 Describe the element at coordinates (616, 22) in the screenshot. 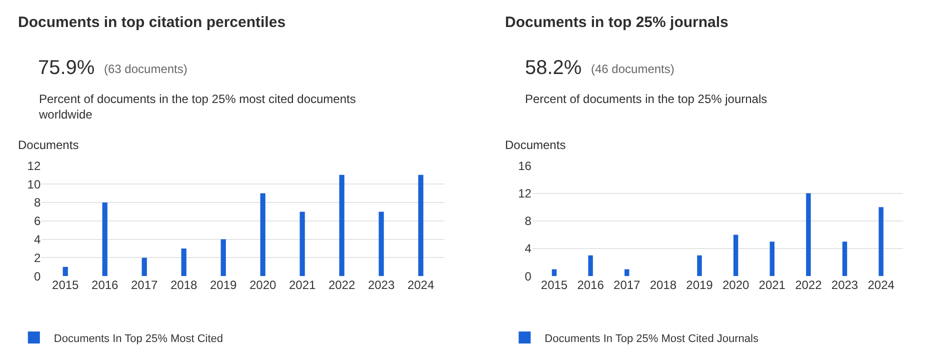

I see `chart-title: Documents in top 25% journals` at that location.